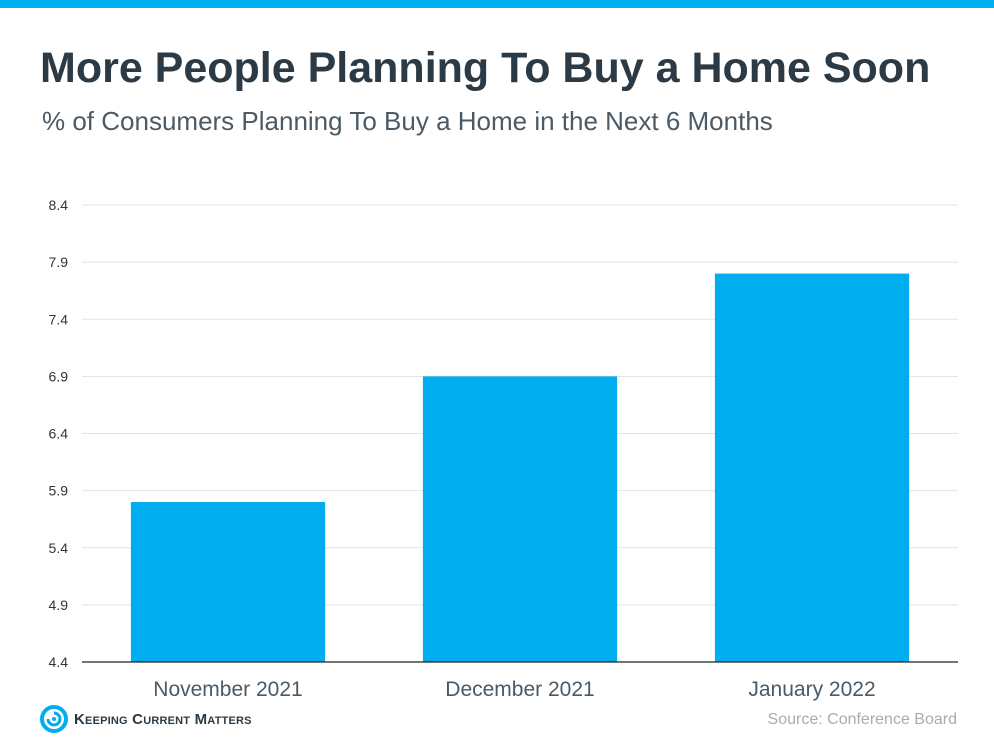  What do you see at coordinates (59, 434) in the screenshot?
I see `y-tick-label: 6.4` at bounding box center [59, 434].